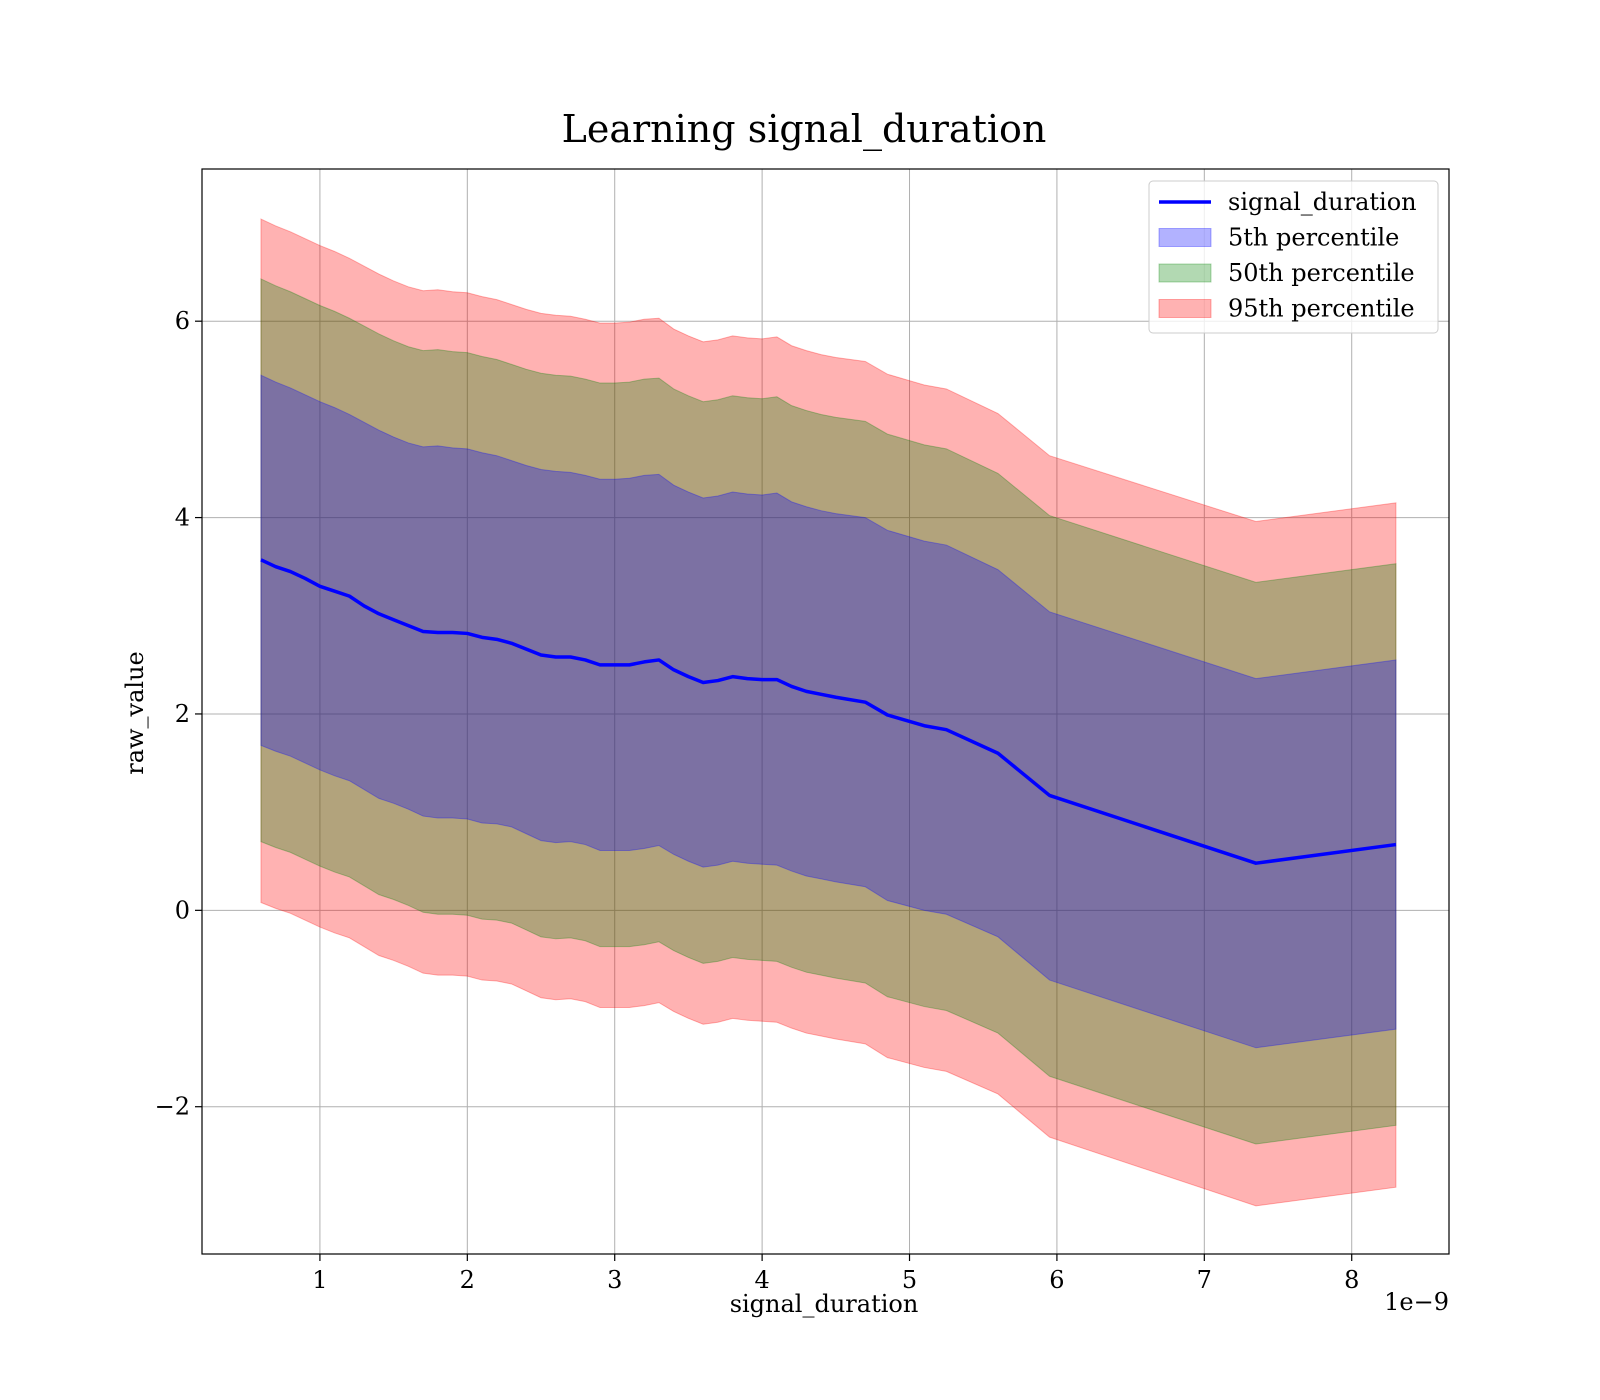 The width and height of the screenshot is (1600, 1400). I want to click on x-tick-label: 3, so click(614, 1280).